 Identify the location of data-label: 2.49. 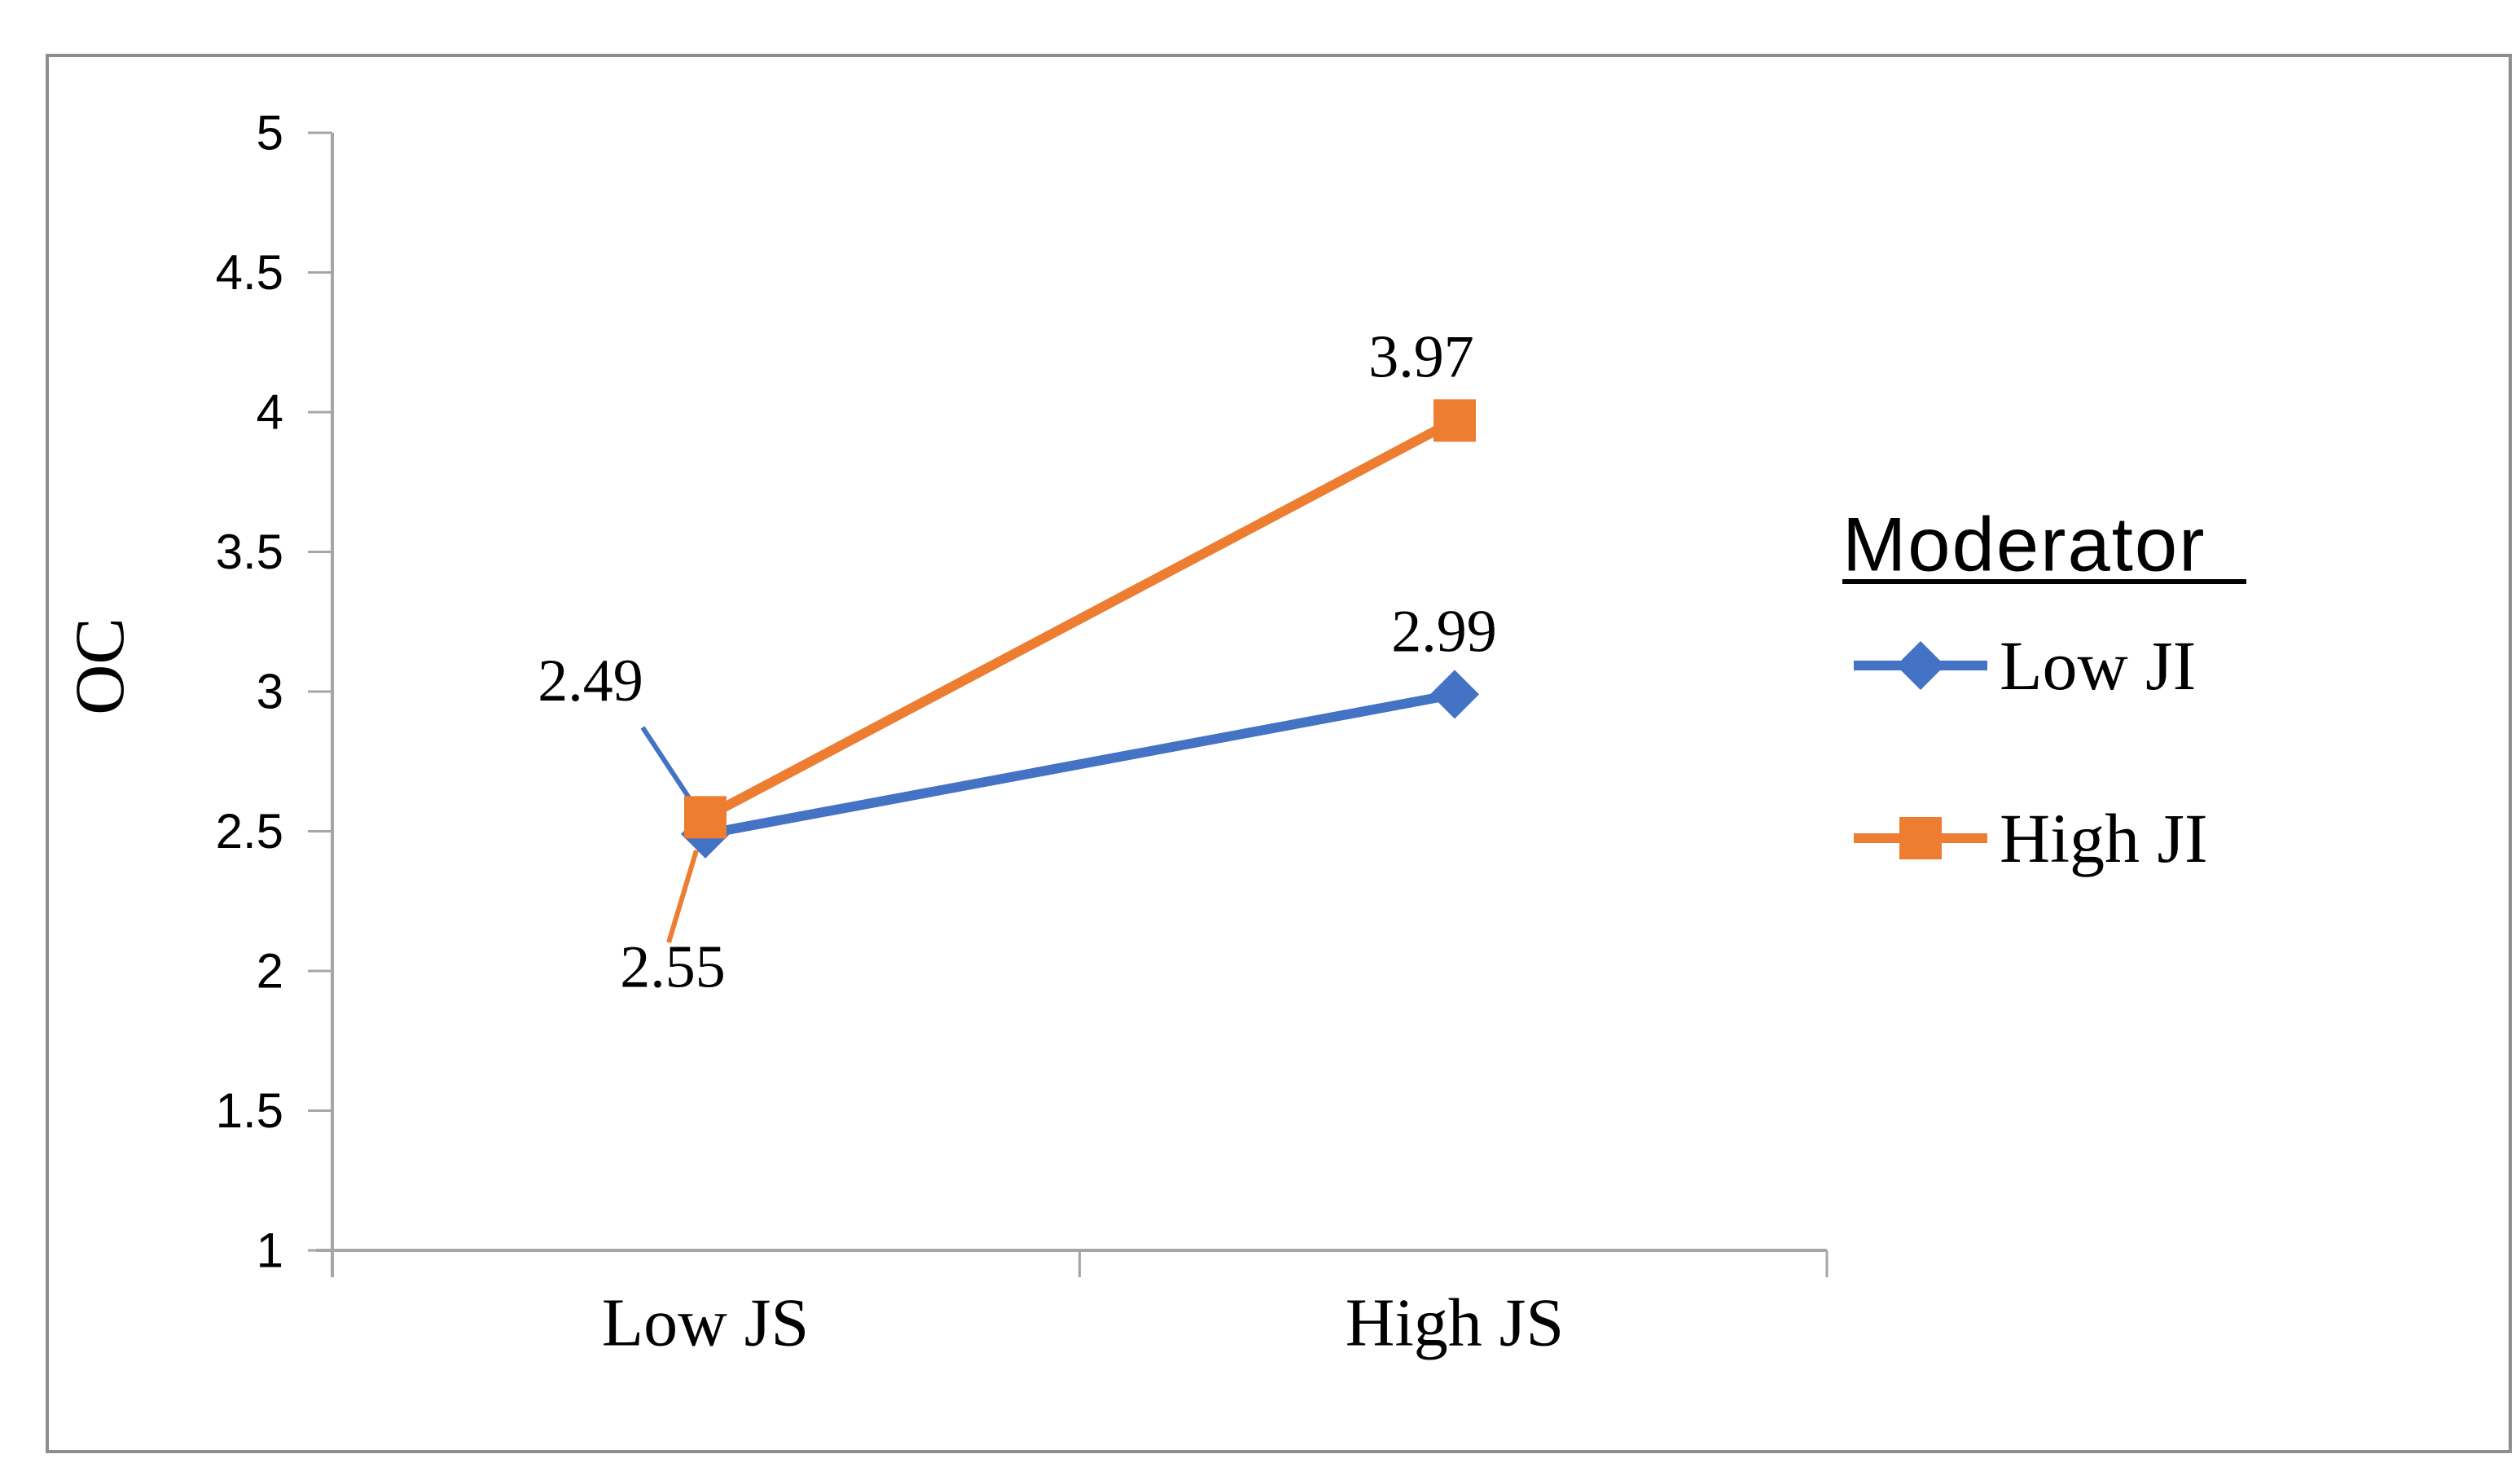
(590, 681).